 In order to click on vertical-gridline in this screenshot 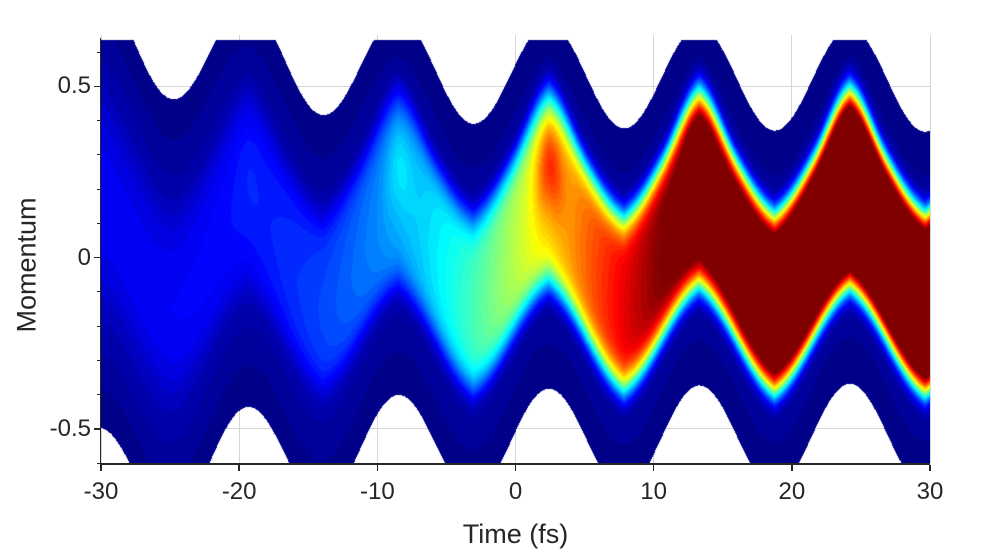, I will do `click(930, 249)`.